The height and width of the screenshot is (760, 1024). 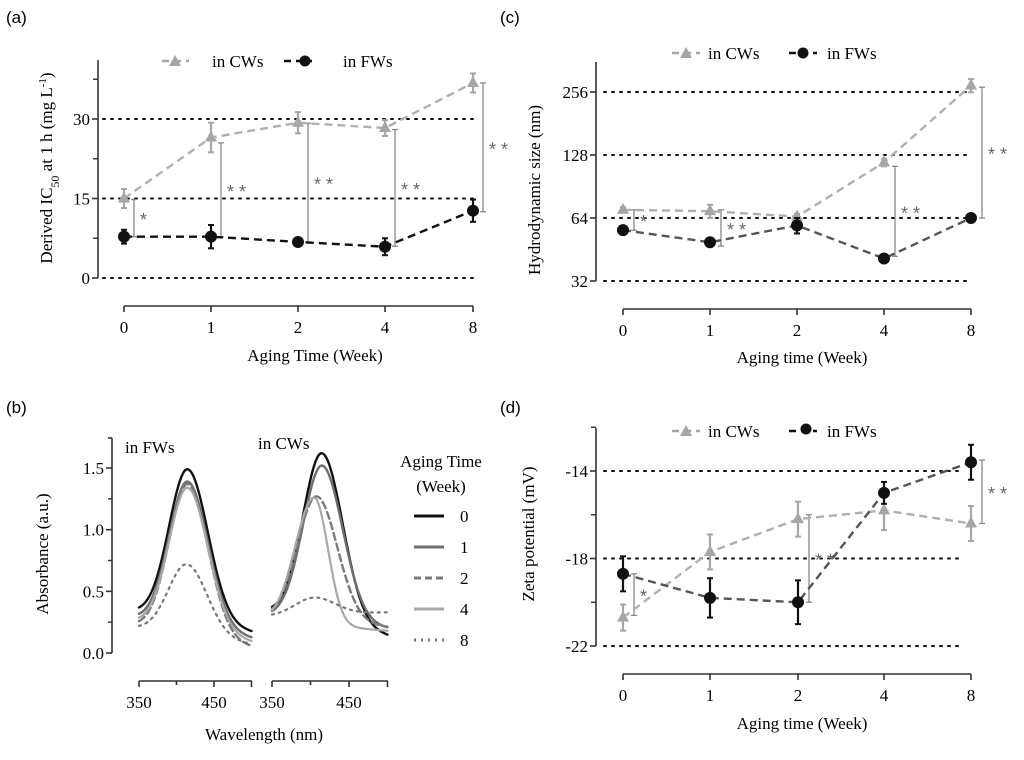 What do you see at coordinates (797, 330) in the screenshot?
I see `x-tick-label-c: 2` at bounding box center [797, 330].